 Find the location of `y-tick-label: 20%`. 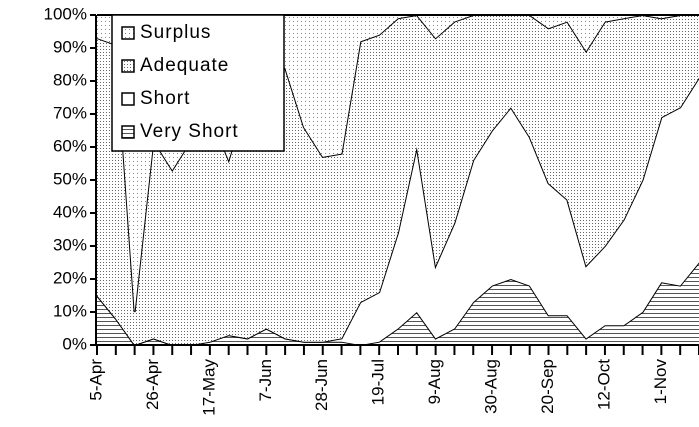

y-tick-label: 20% is located at coordinates (70, 277).